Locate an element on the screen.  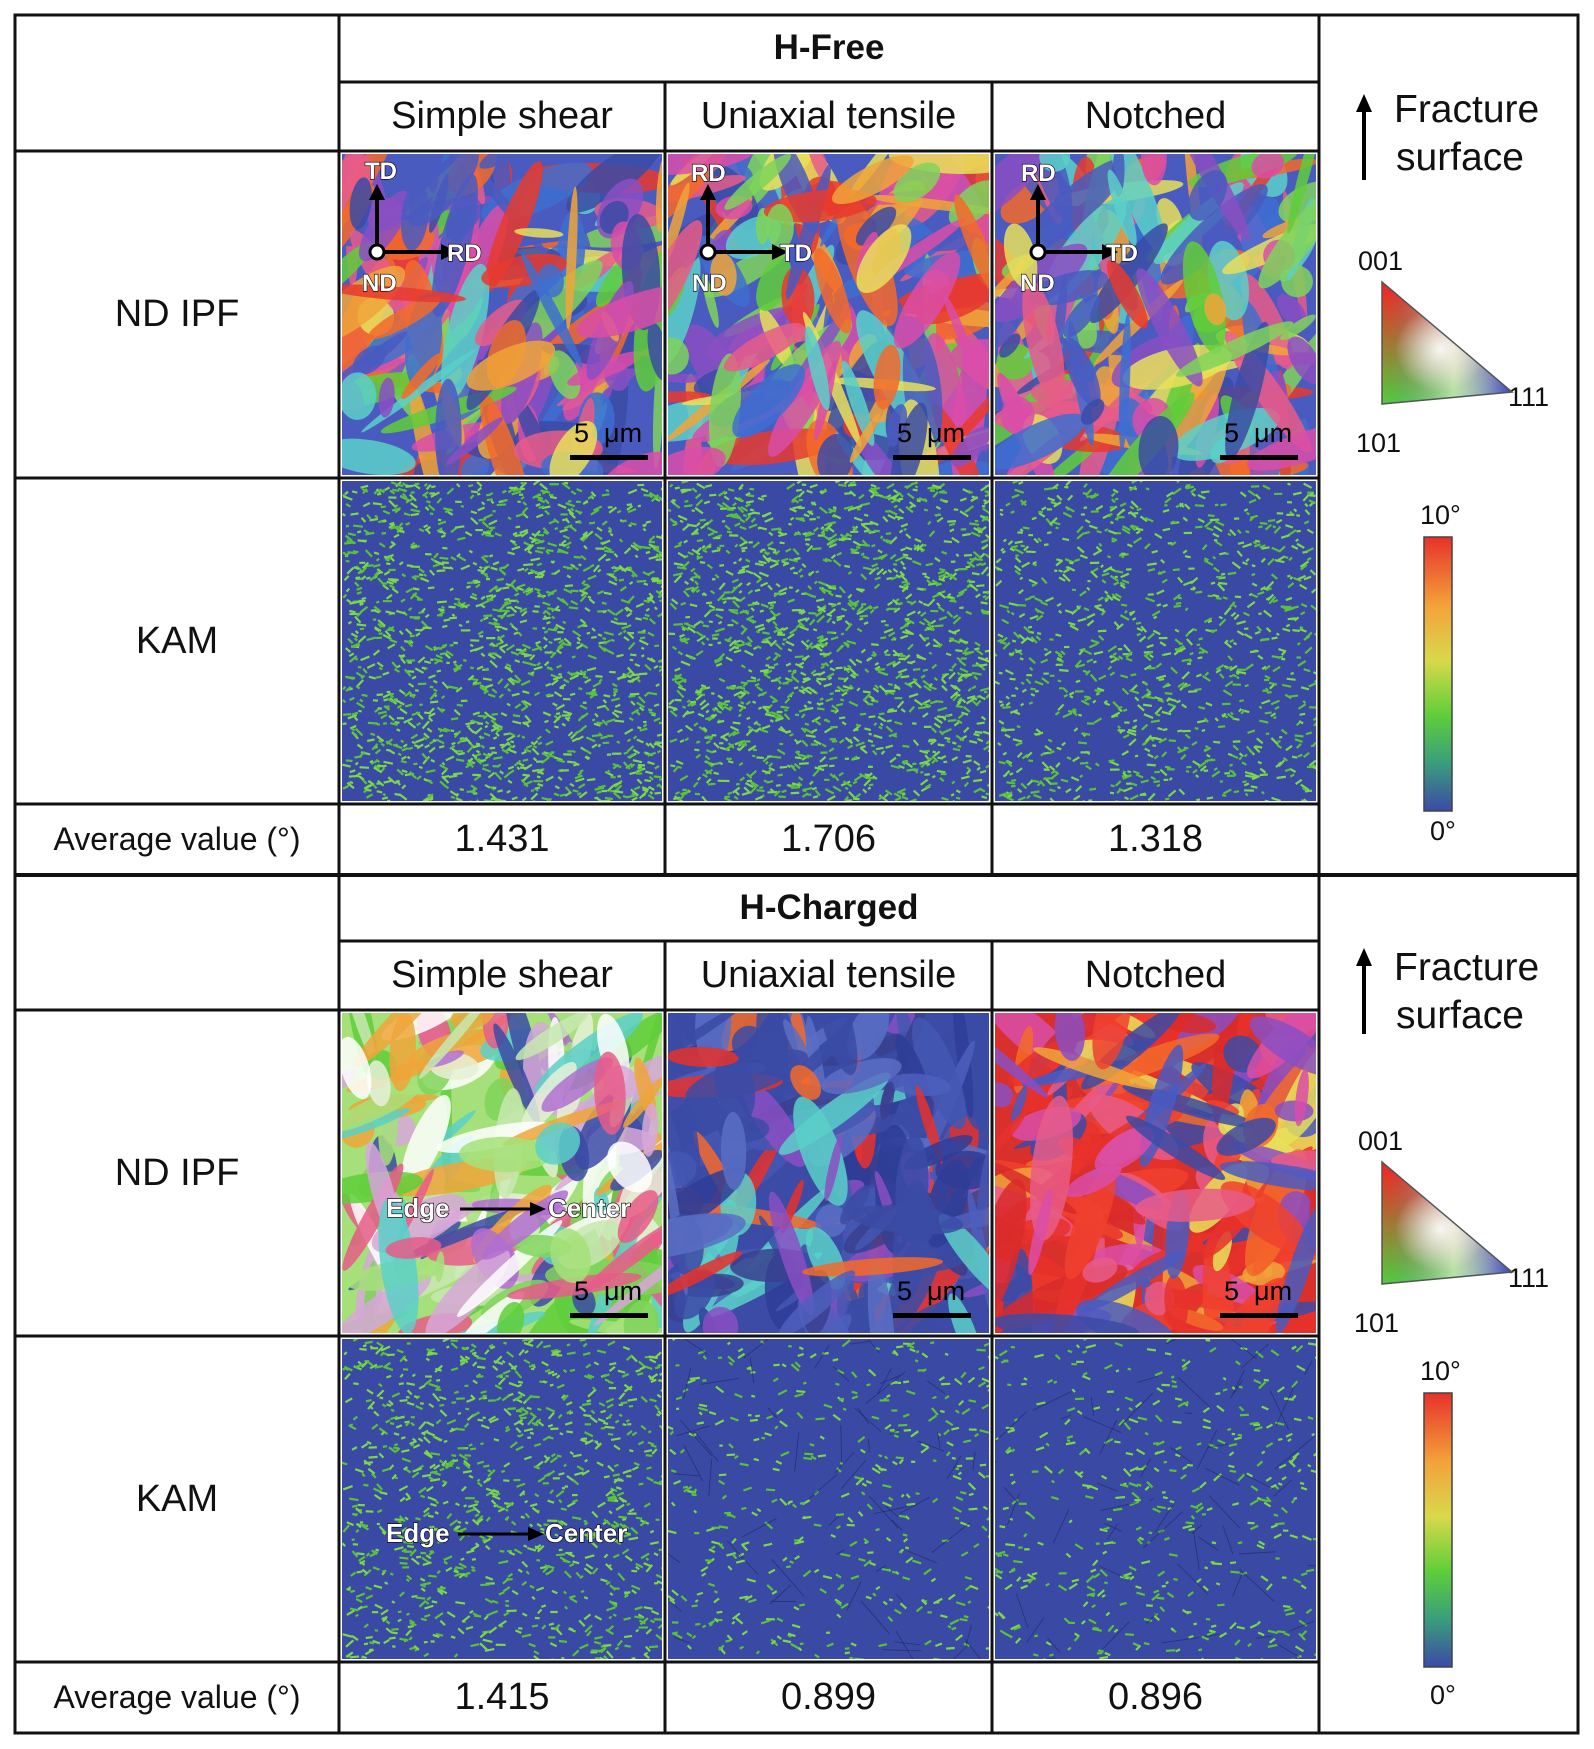
section-header: H-Charged is located at coordinates (829, 907).